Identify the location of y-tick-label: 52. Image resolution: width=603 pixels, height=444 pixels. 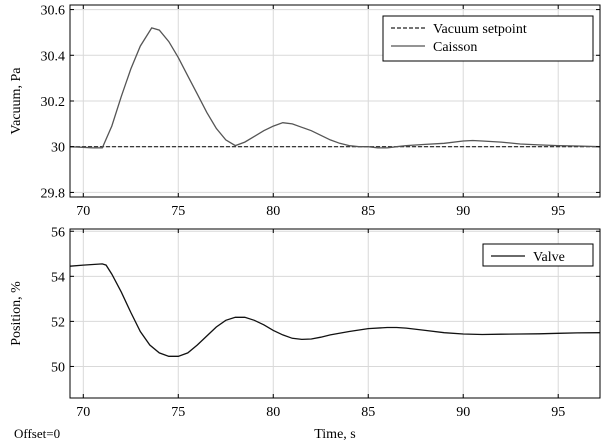
(58, 322).